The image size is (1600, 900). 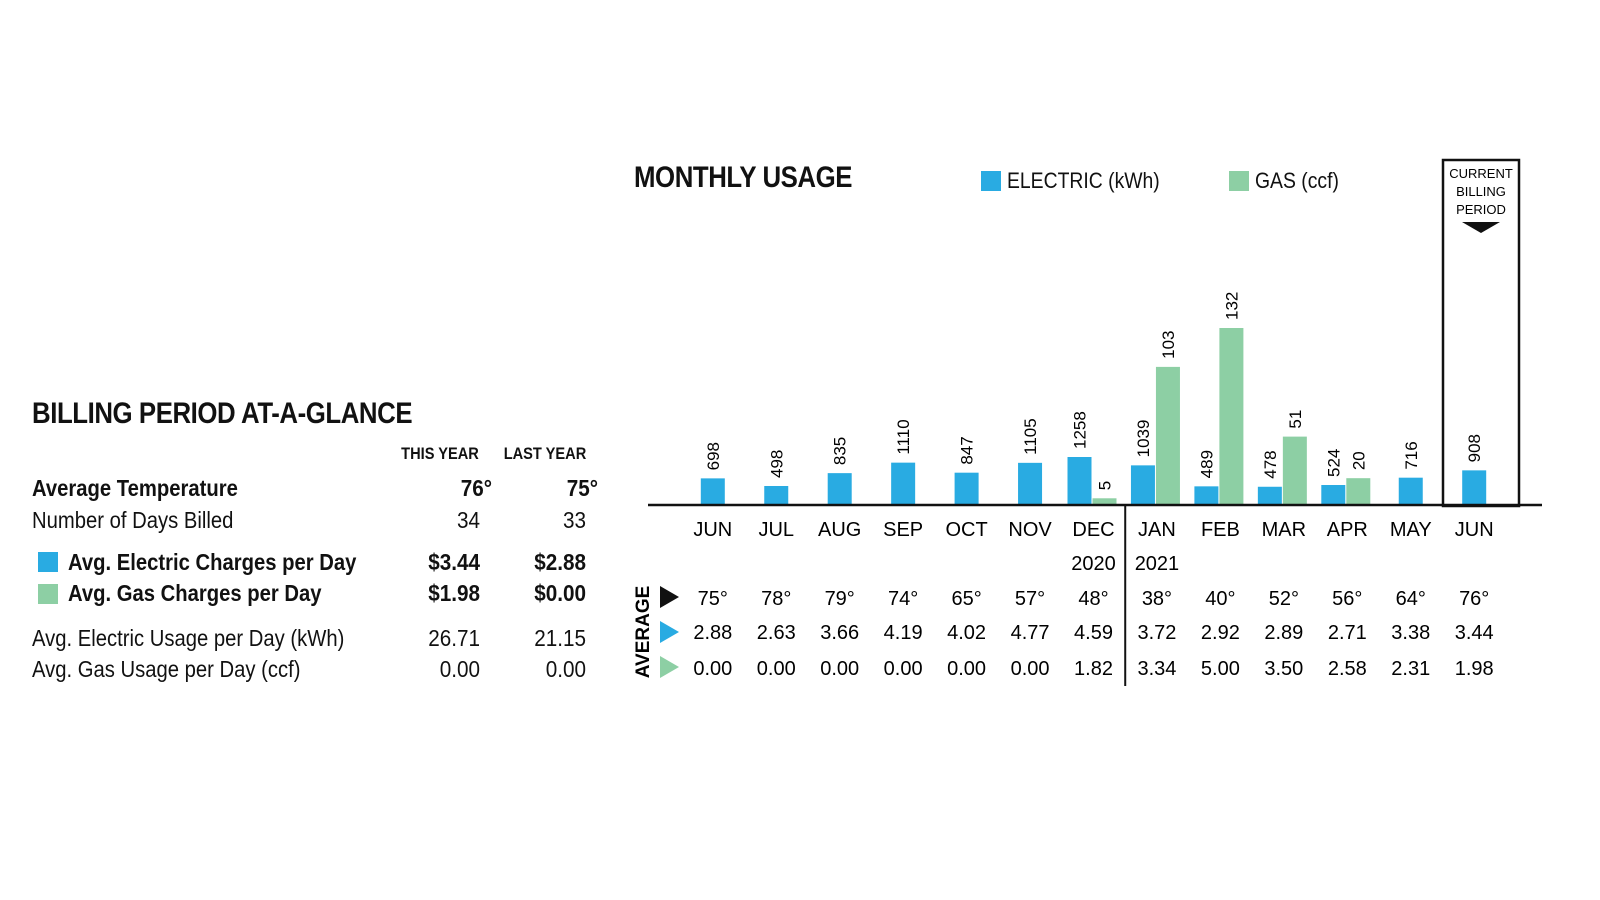 I want to click on glance-title: BILLING PERIOD AT-A-GLANCE, so click(x=222, y=413).